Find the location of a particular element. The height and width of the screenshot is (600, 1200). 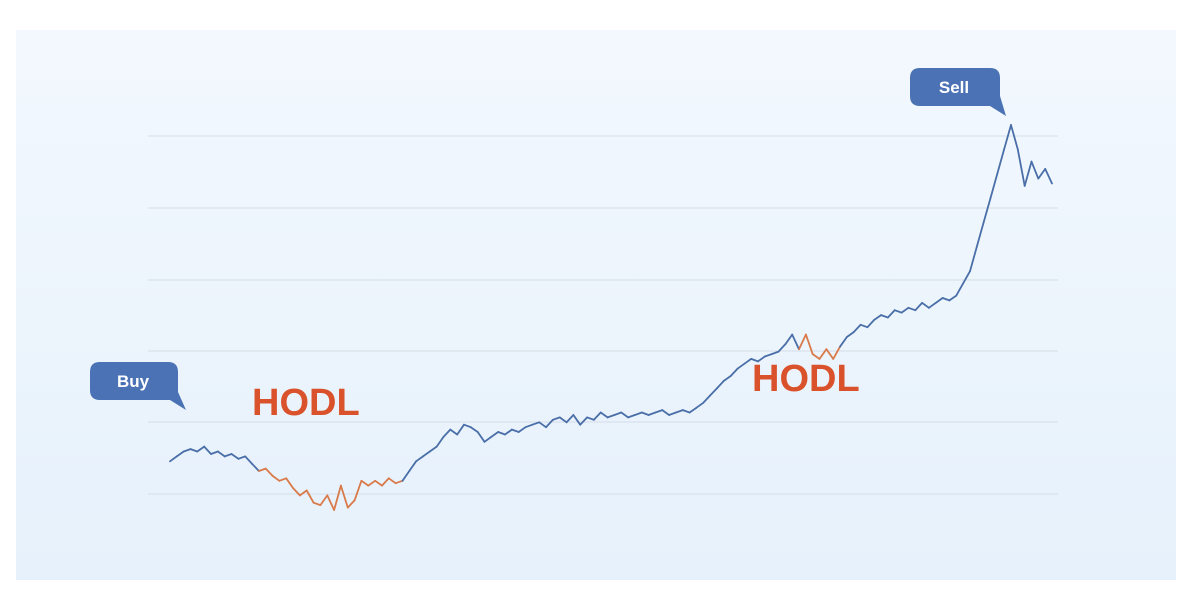

hodl-annotation-2: HODL is located at coordinates (806, 379).